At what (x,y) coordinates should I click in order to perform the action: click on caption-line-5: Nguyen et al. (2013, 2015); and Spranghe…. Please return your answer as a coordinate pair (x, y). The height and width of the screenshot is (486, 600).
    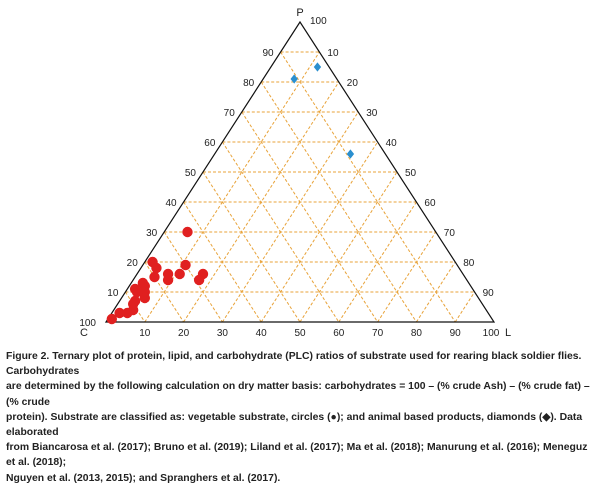
    Looking at the image, I should click on (143, 478).